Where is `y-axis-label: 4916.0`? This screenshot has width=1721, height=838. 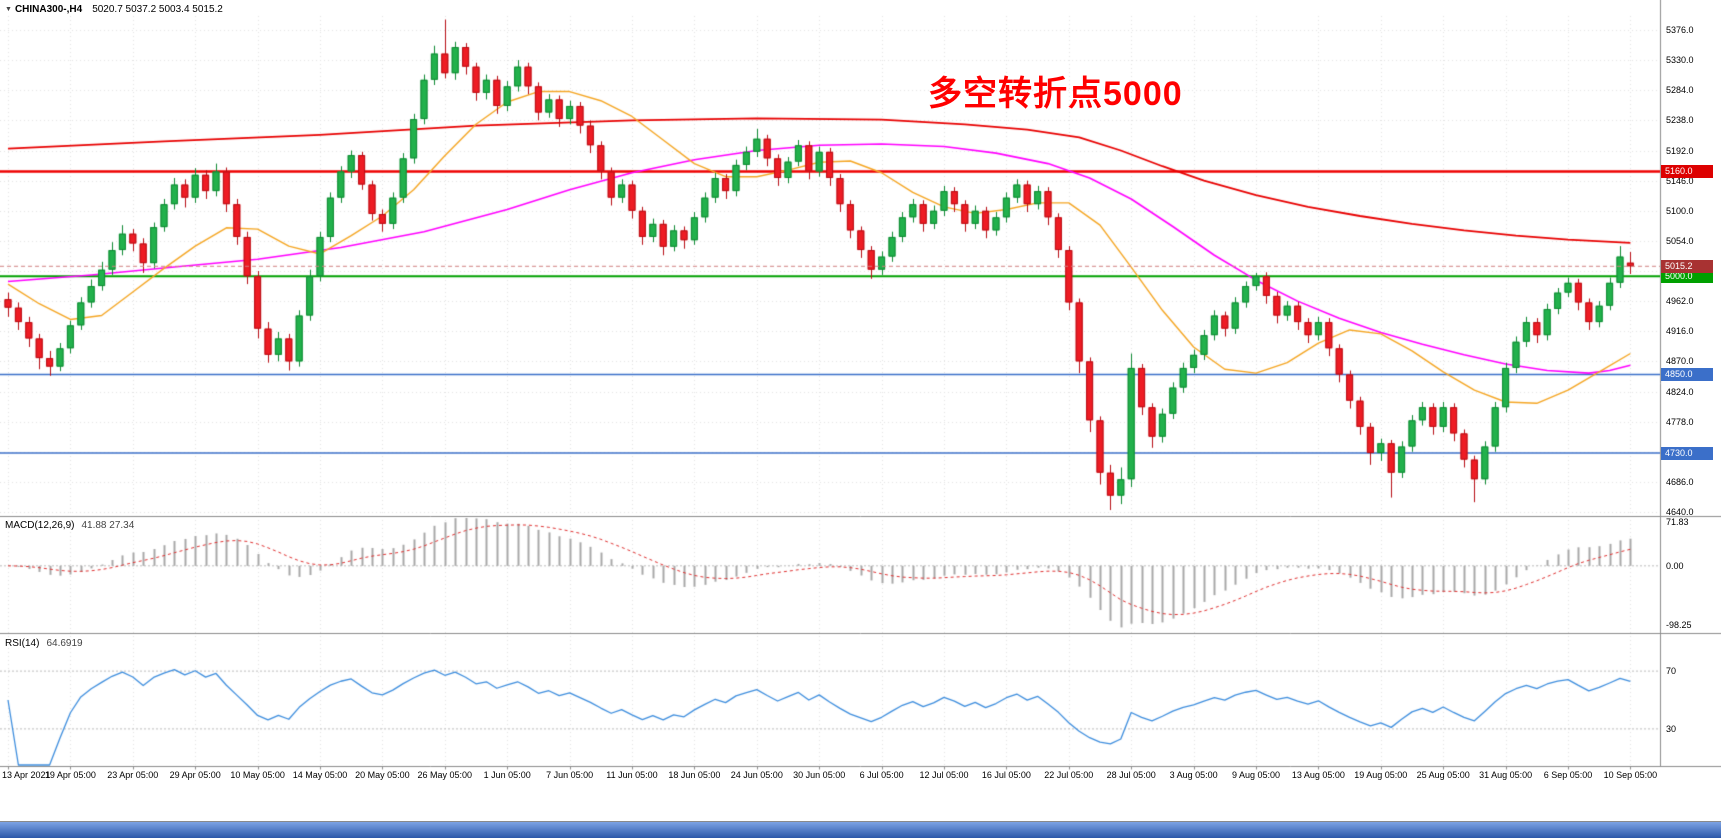
y-axis-label: 4916.0 is located at coordinates (1680, 331).